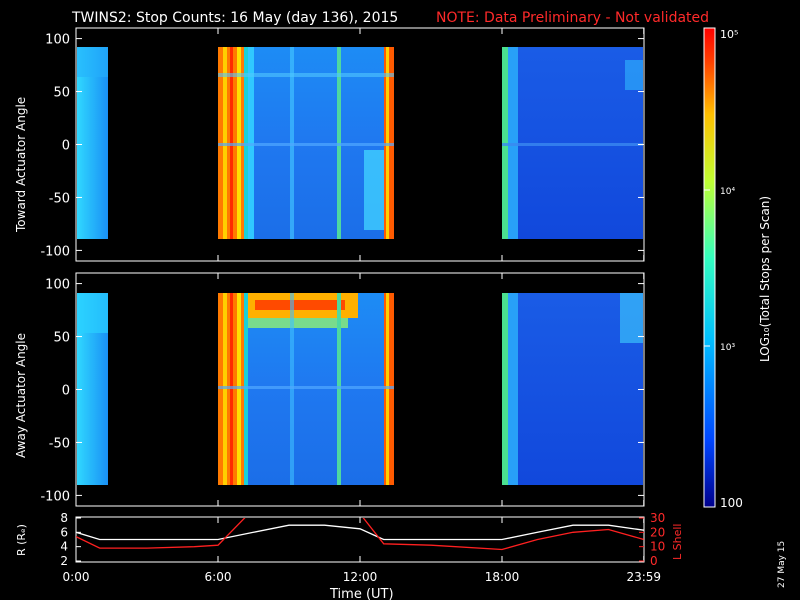 Image resolution: width=800 pixels, height=600 pixels. Describe the element at coordinates (657, 518) in the screenshot. I see `orbit-right-ytick-label: 30` at that location.